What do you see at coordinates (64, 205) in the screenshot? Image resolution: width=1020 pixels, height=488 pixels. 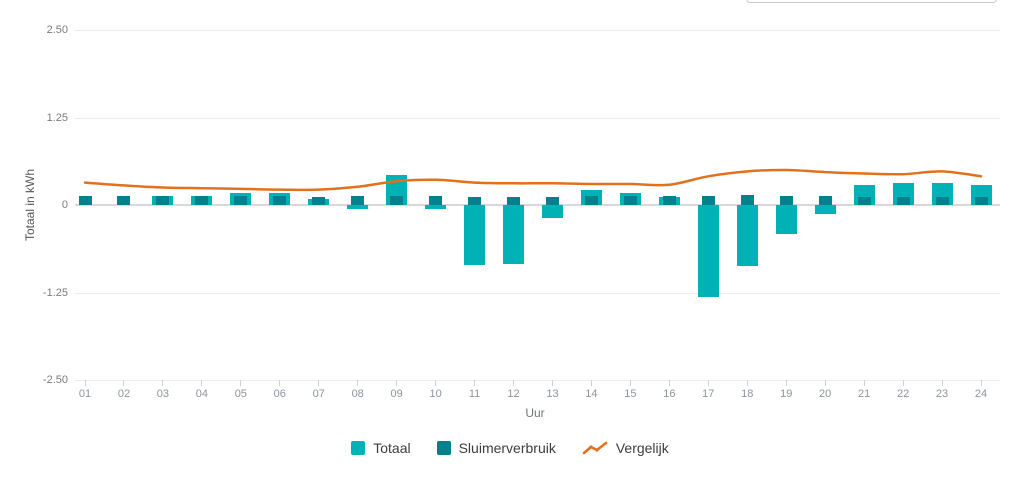 I see `y-tick-label: 0` at bounding box center [64, 205].